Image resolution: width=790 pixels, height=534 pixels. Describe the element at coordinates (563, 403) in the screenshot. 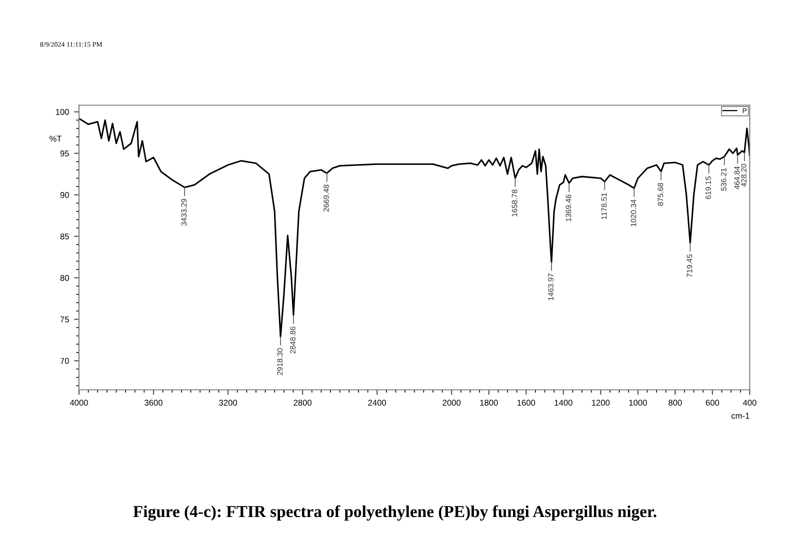

I see `x-tick-label: 1400` at that location.